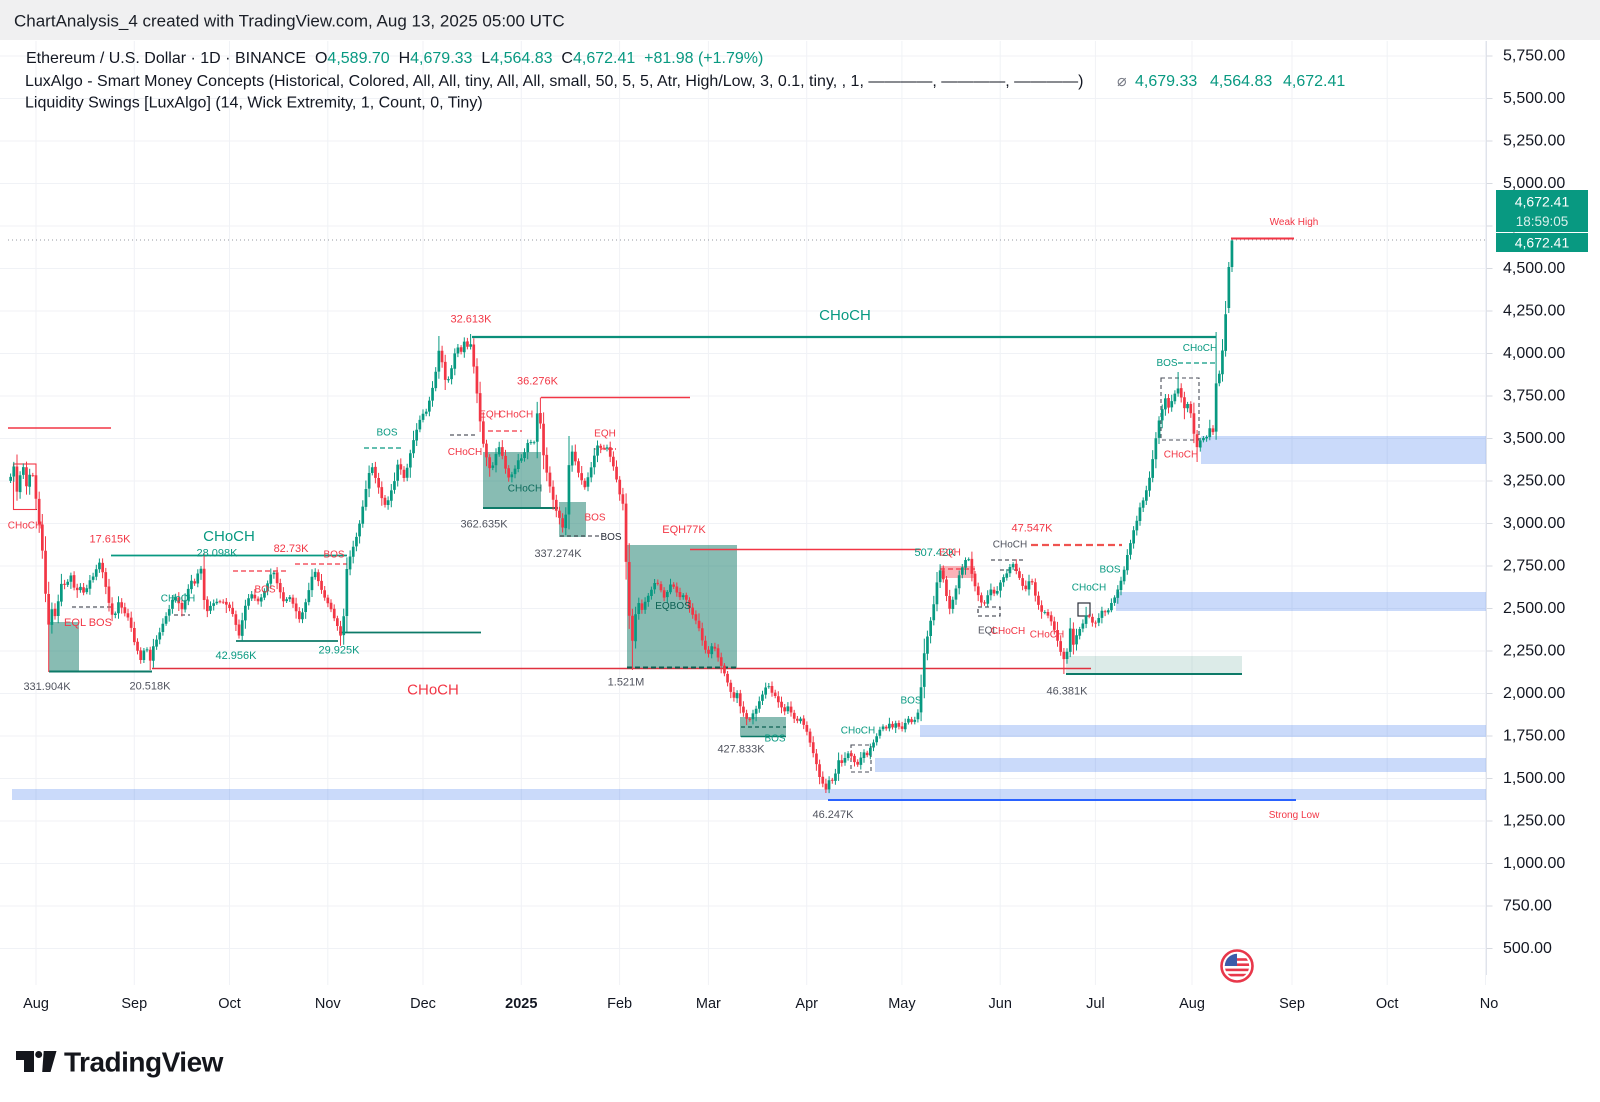 The width and height of the screenshot is (1600, 1102). What do you see at coordinates (1534, 778) in the screenshot?
I see `svg-text: 1,500.00` at bounding box center [1534, 778].